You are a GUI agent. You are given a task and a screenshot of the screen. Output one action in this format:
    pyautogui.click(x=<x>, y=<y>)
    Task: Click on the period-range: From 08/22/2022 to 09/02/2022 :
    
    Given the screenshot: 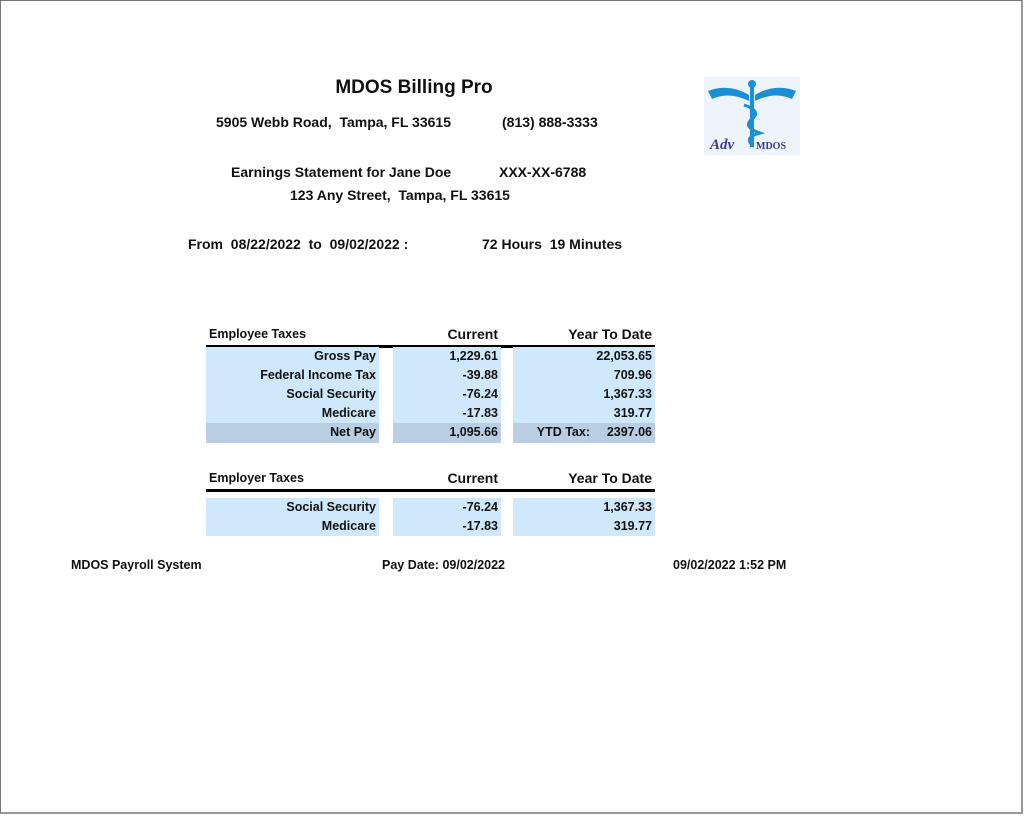 What is the action you would take?
    pyautogui.click(x=298, y=244)
    